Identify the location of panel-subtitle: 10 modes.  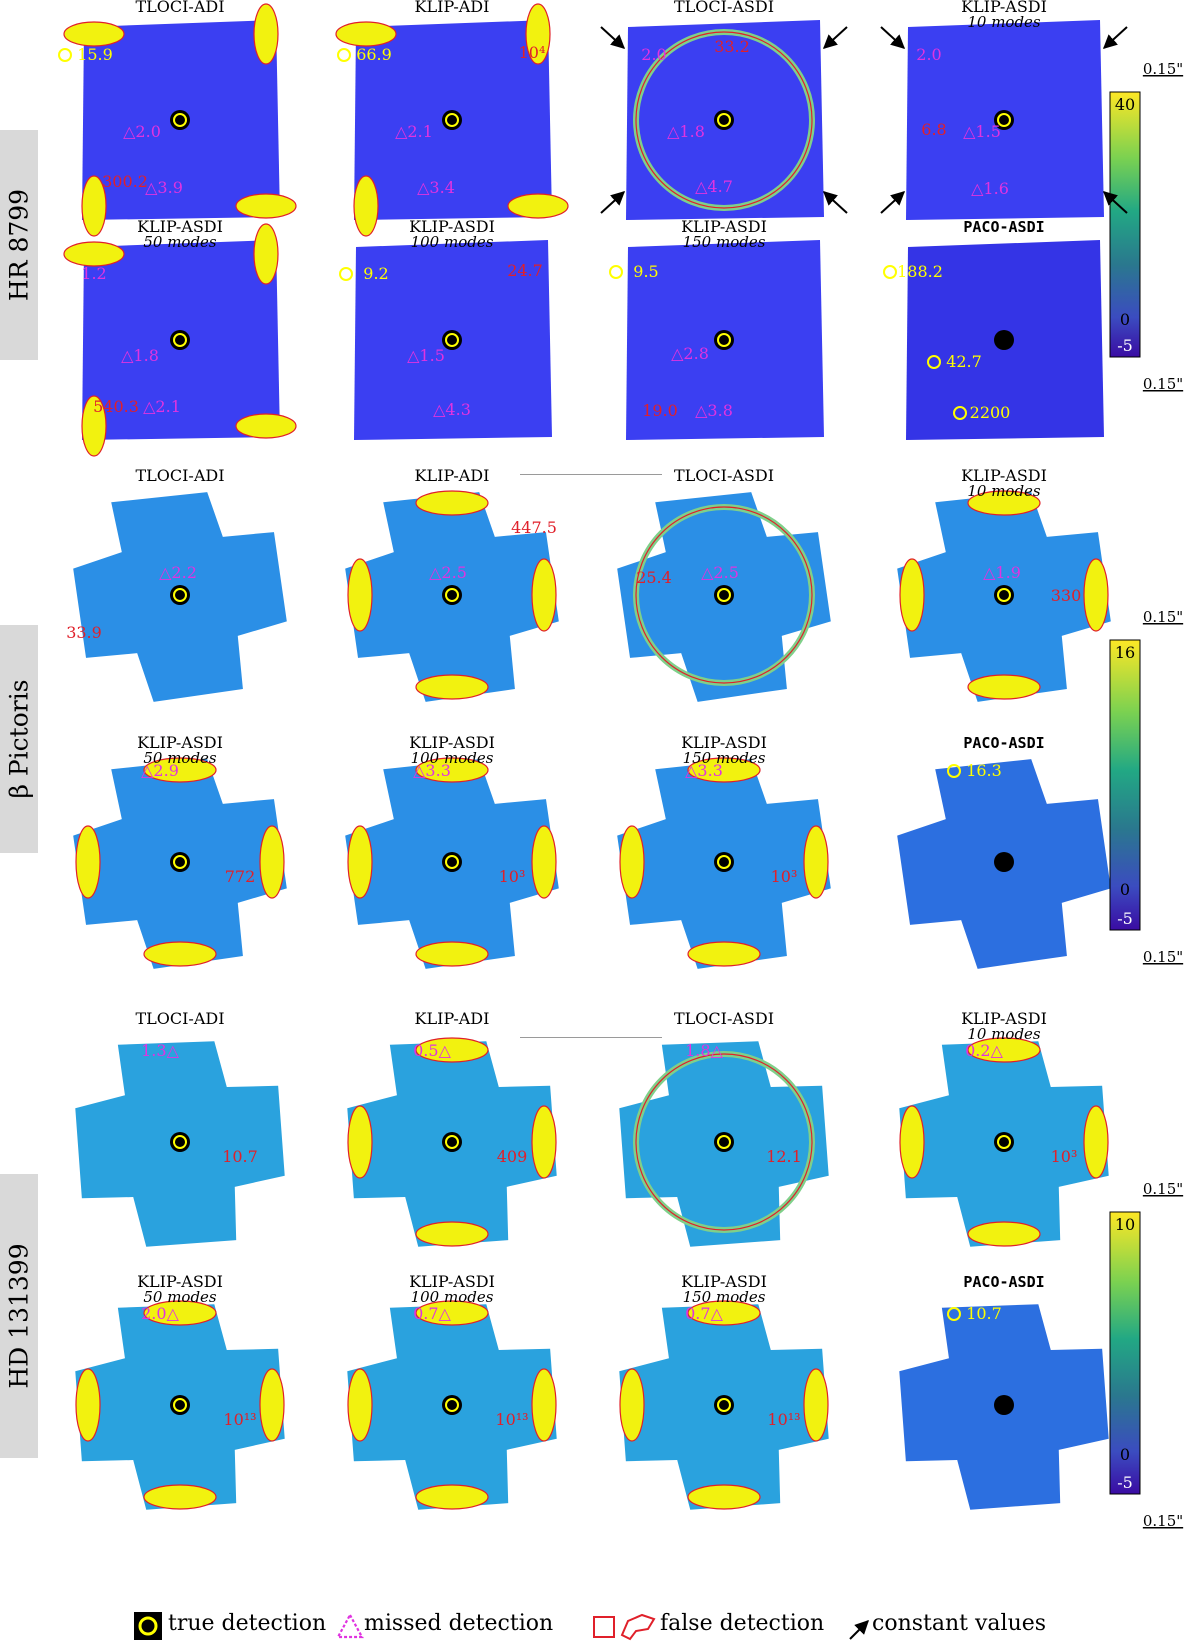
(1004, 22).